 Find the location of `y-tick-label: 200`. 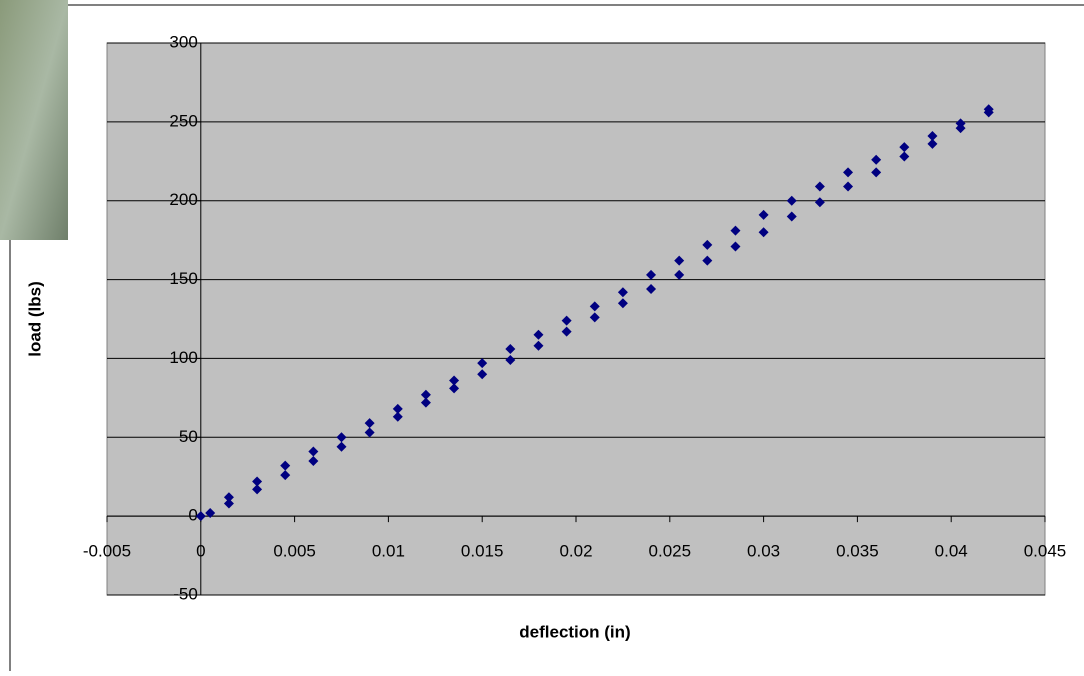

y-tick-label: 200 is located at coordinates (183, 199).